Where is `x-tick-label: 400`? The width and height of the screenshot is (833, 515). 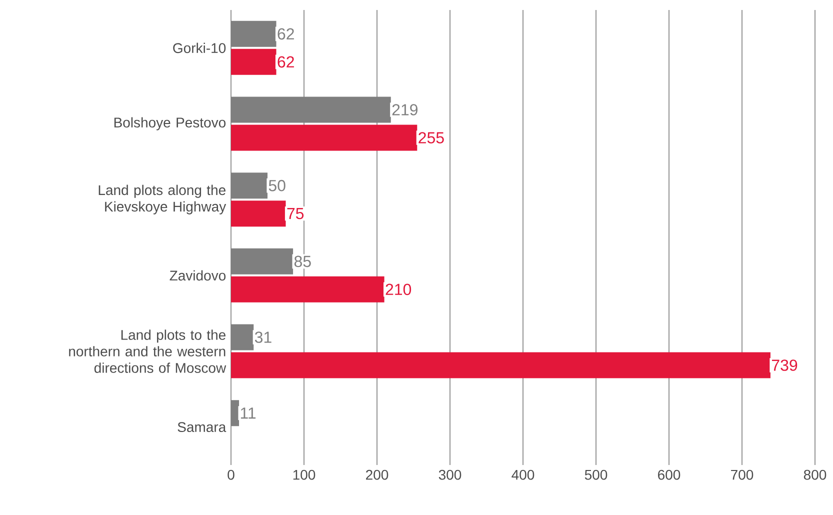 x-tick-label: 400 is located at coordinates (523, 475).